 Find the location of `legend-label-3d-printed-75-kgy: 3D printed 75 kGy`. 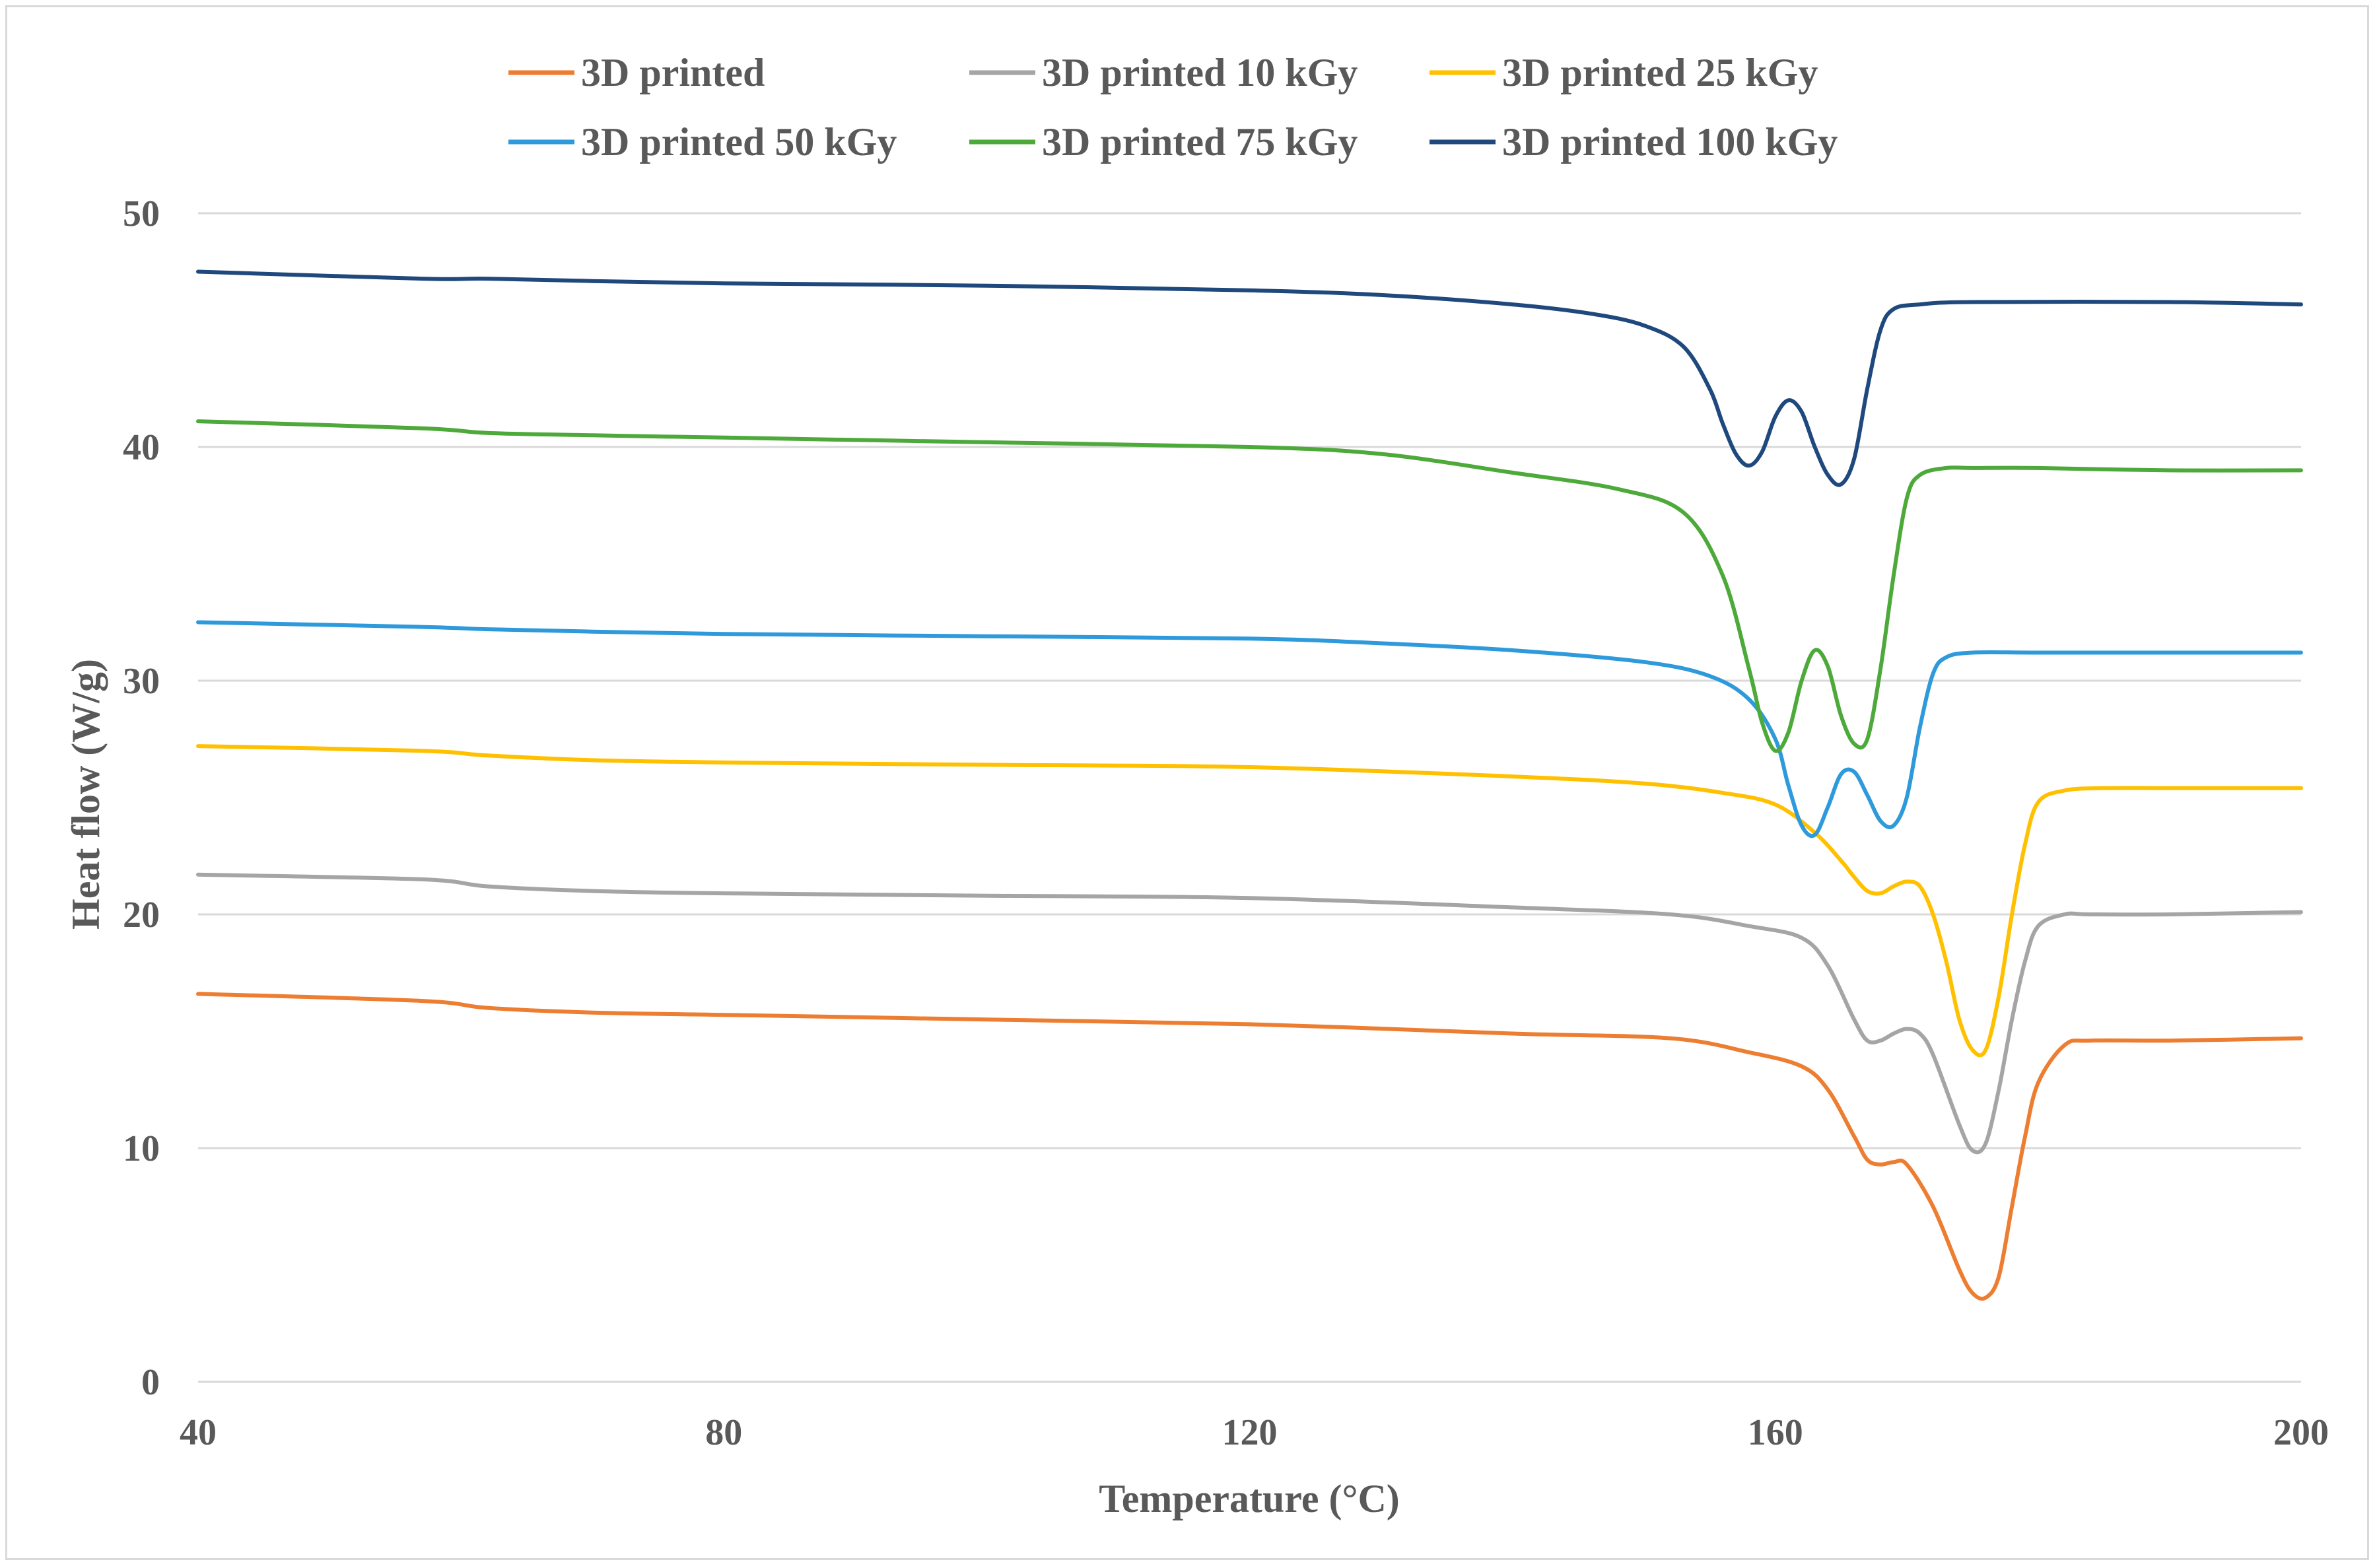

legend-label-3d-printed-75-kgy: 3D printed 75 kGy is located at coordinates (1200, 142).